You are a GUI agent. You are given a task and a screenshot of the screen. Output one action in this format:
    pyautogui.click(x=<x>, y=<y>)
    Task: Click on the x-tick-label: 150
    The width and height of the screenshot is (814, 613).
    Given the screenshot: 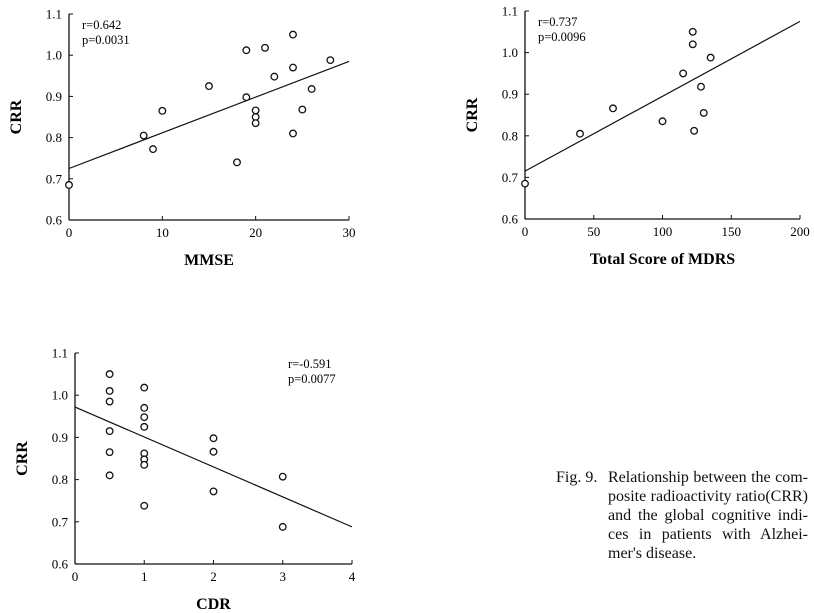 What is the action you would take?
    pyautogui.click(x=732, y=231)
    